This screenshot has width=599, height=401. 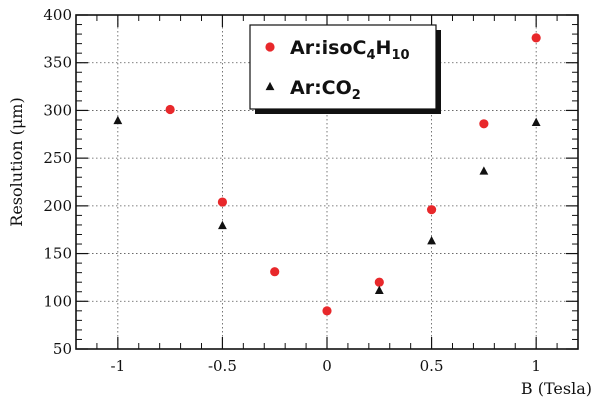 What do you see at coordinates (337, 70) in the screenshot?
I see `legend-entries: Ar:isoC4H10 Ar:CO2` at bounding box center [337, 70].